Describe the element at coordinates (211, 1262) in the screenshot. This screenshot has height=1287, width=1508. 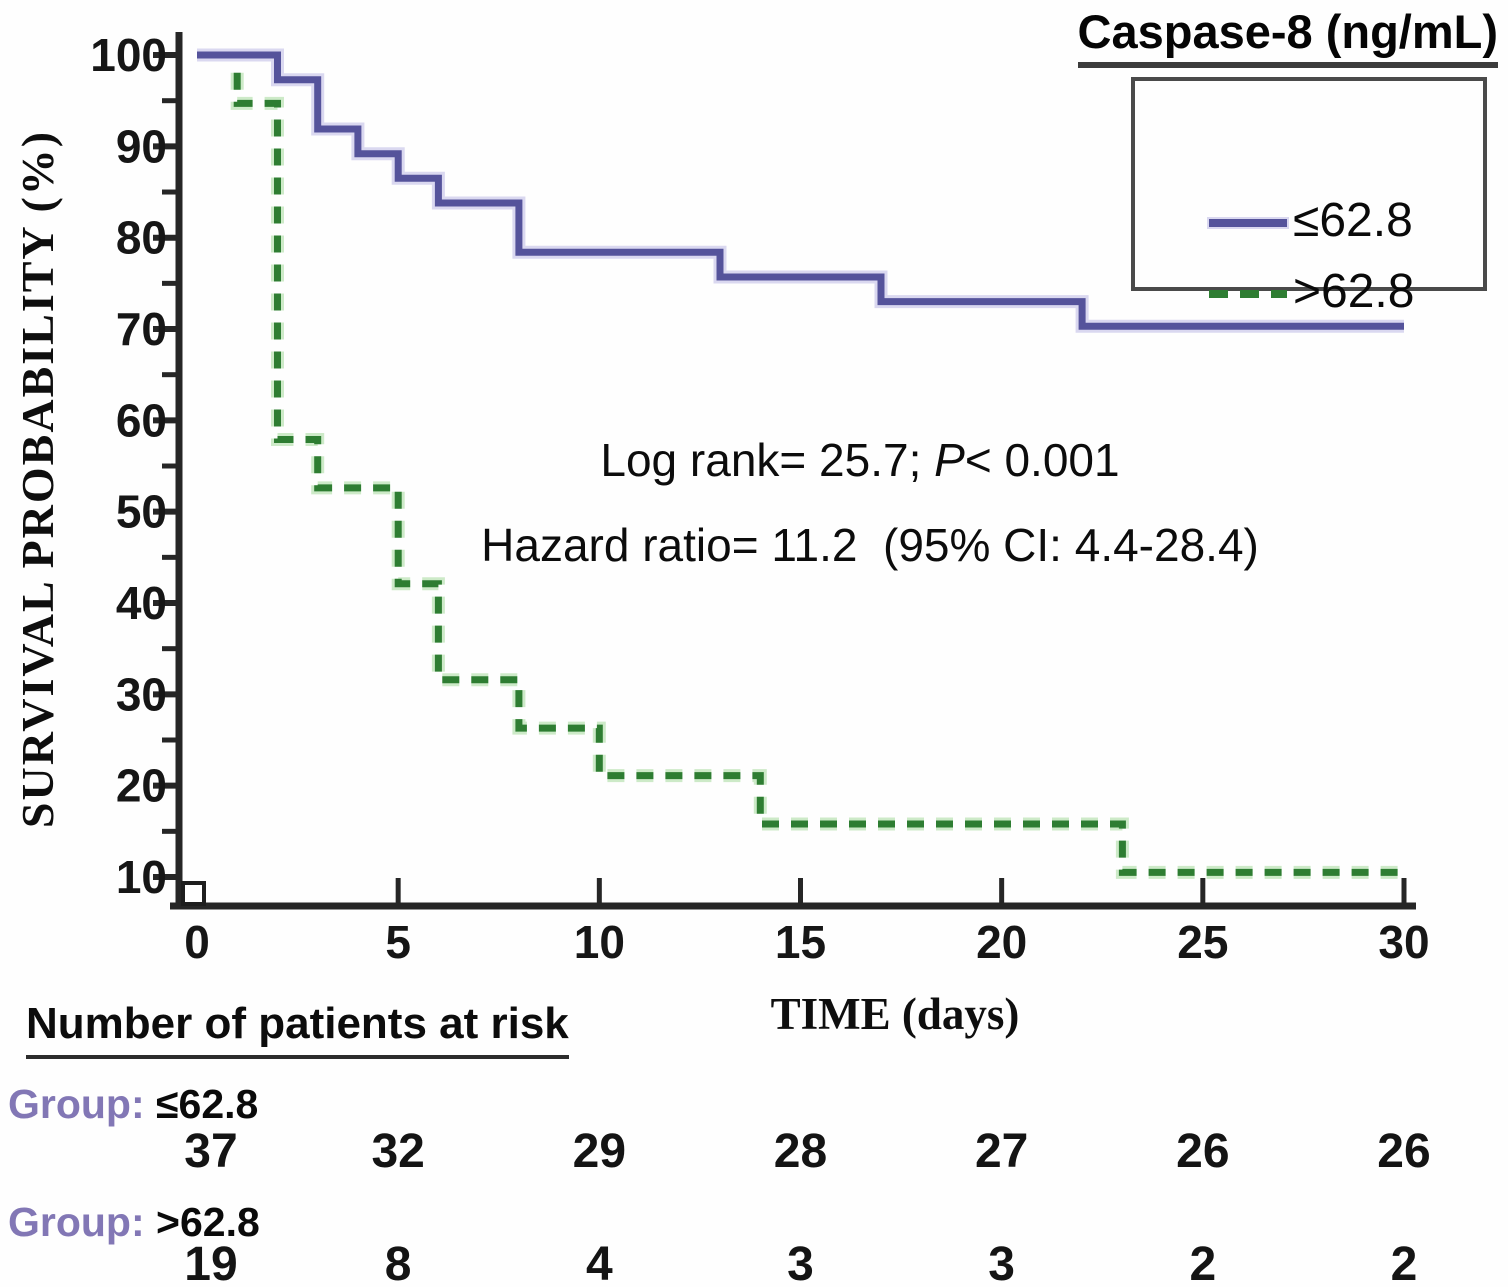
I see `risk-count: 19` at that location.